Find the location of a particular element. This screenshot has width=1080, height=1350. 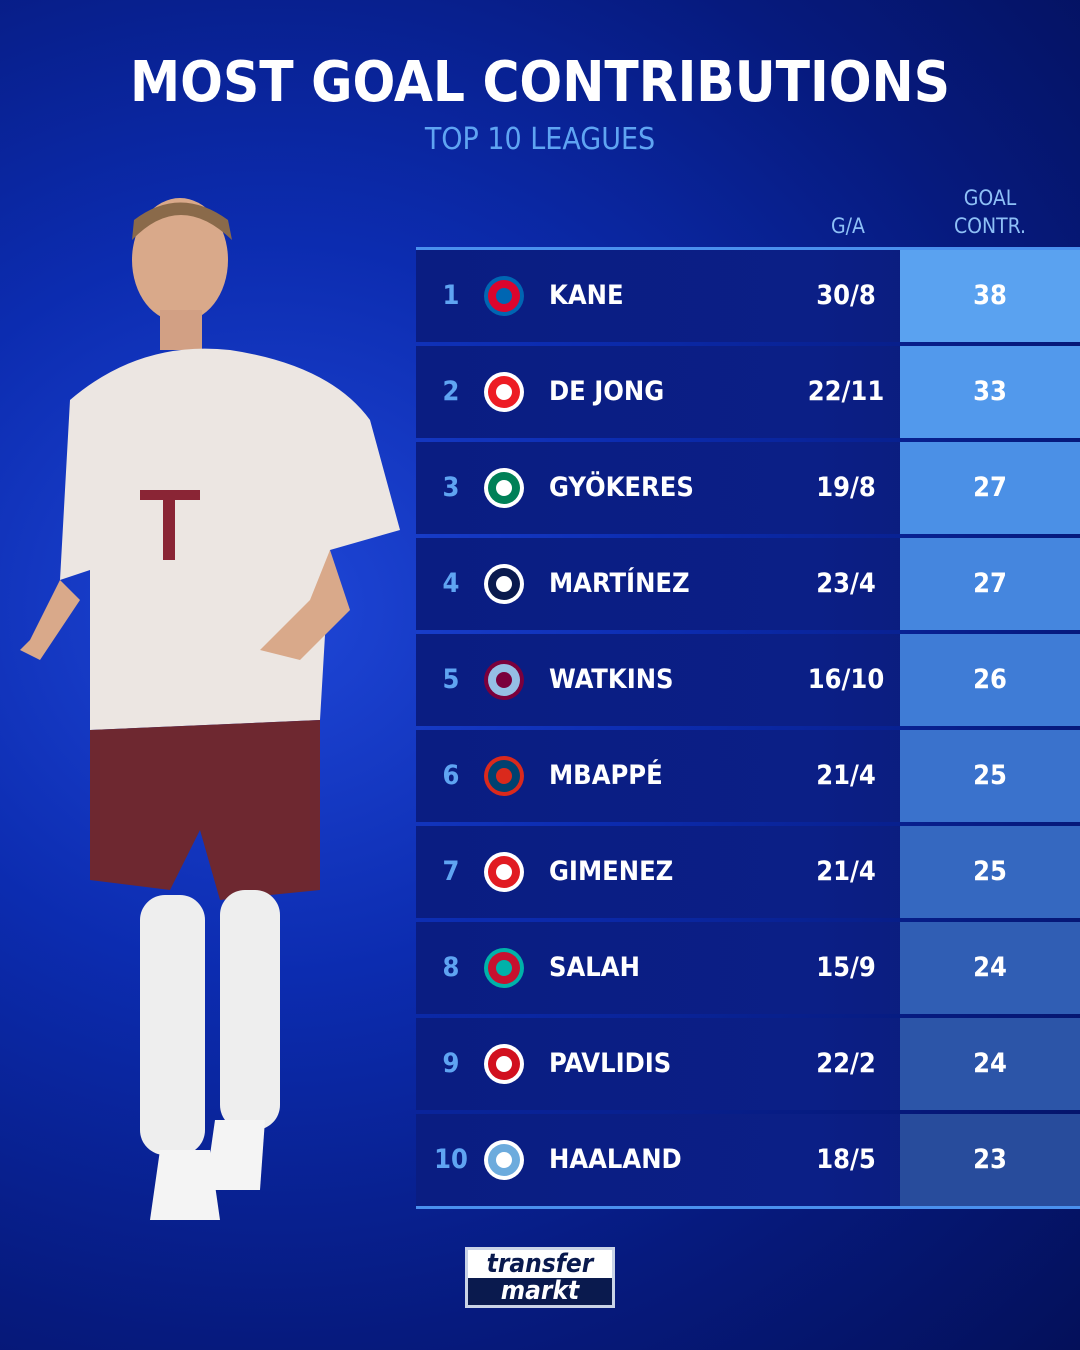

manchester-city-crest-icon is located at coordinates (504, 1160).